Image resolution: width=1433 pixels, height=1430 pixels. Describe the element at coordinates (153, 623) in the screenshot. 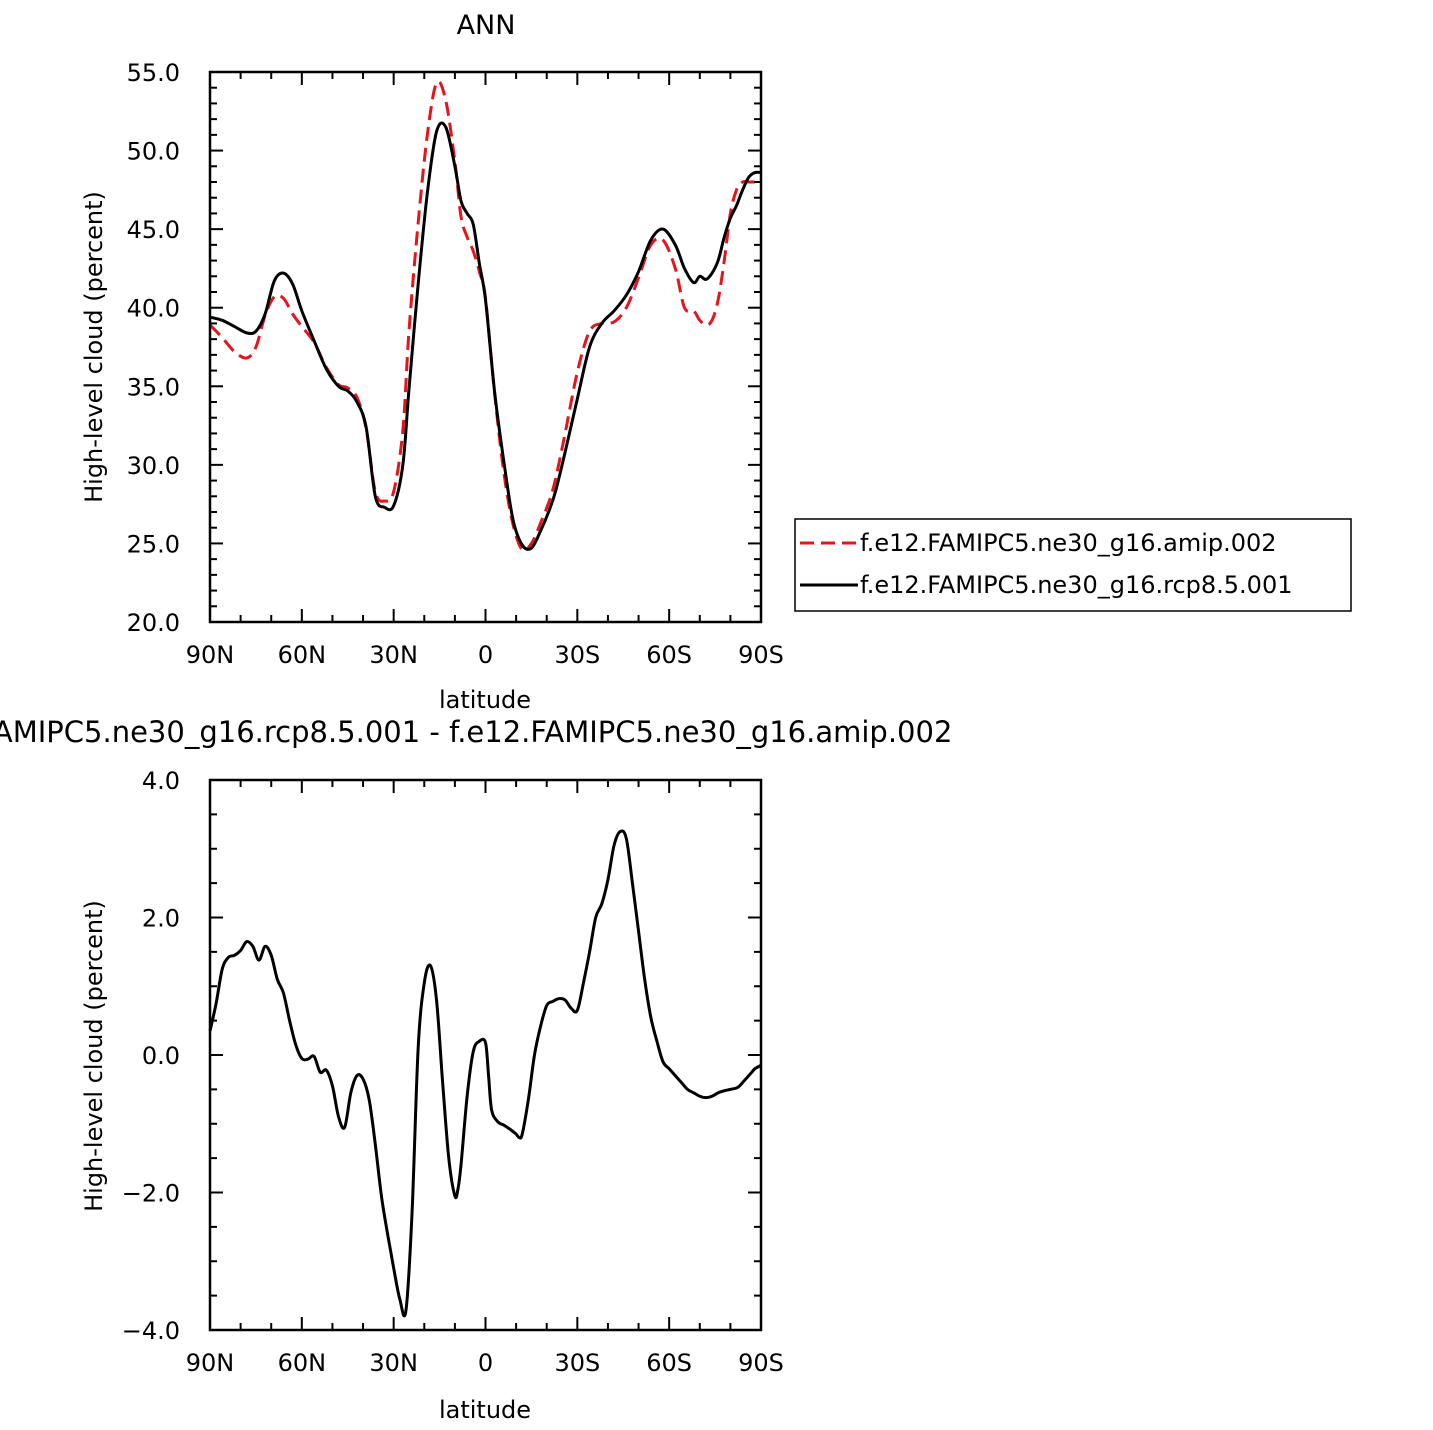

I see `top-y-tick-label: 20.0` at that location.